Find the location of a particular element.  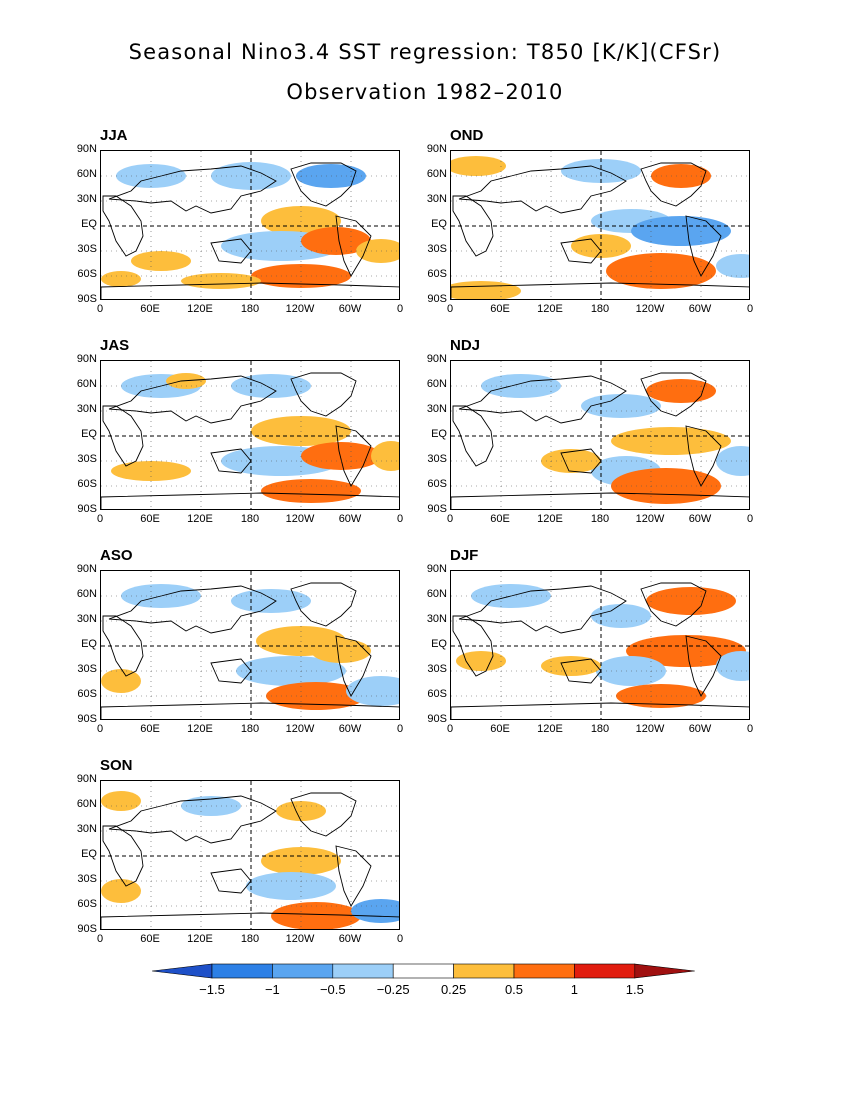

panel-label: JAS is located at coordinates (115, 345).